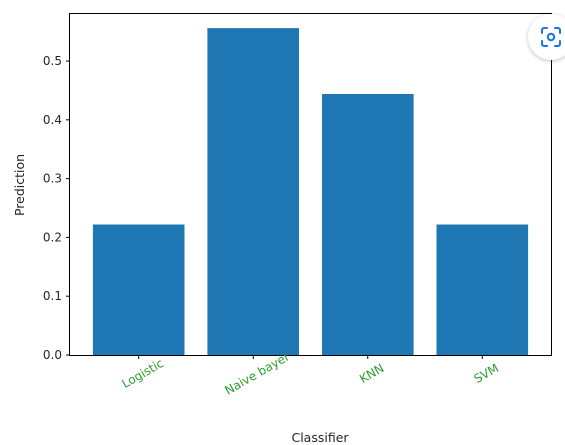 Image resolution: width=565 pixels, height=445 pixels. Describe the element at coordinates (56, 208) in the screenshot. I see `y-ticks-layer: 0.0 0.1 0.2 0.3 0.4 0.5` at that location.